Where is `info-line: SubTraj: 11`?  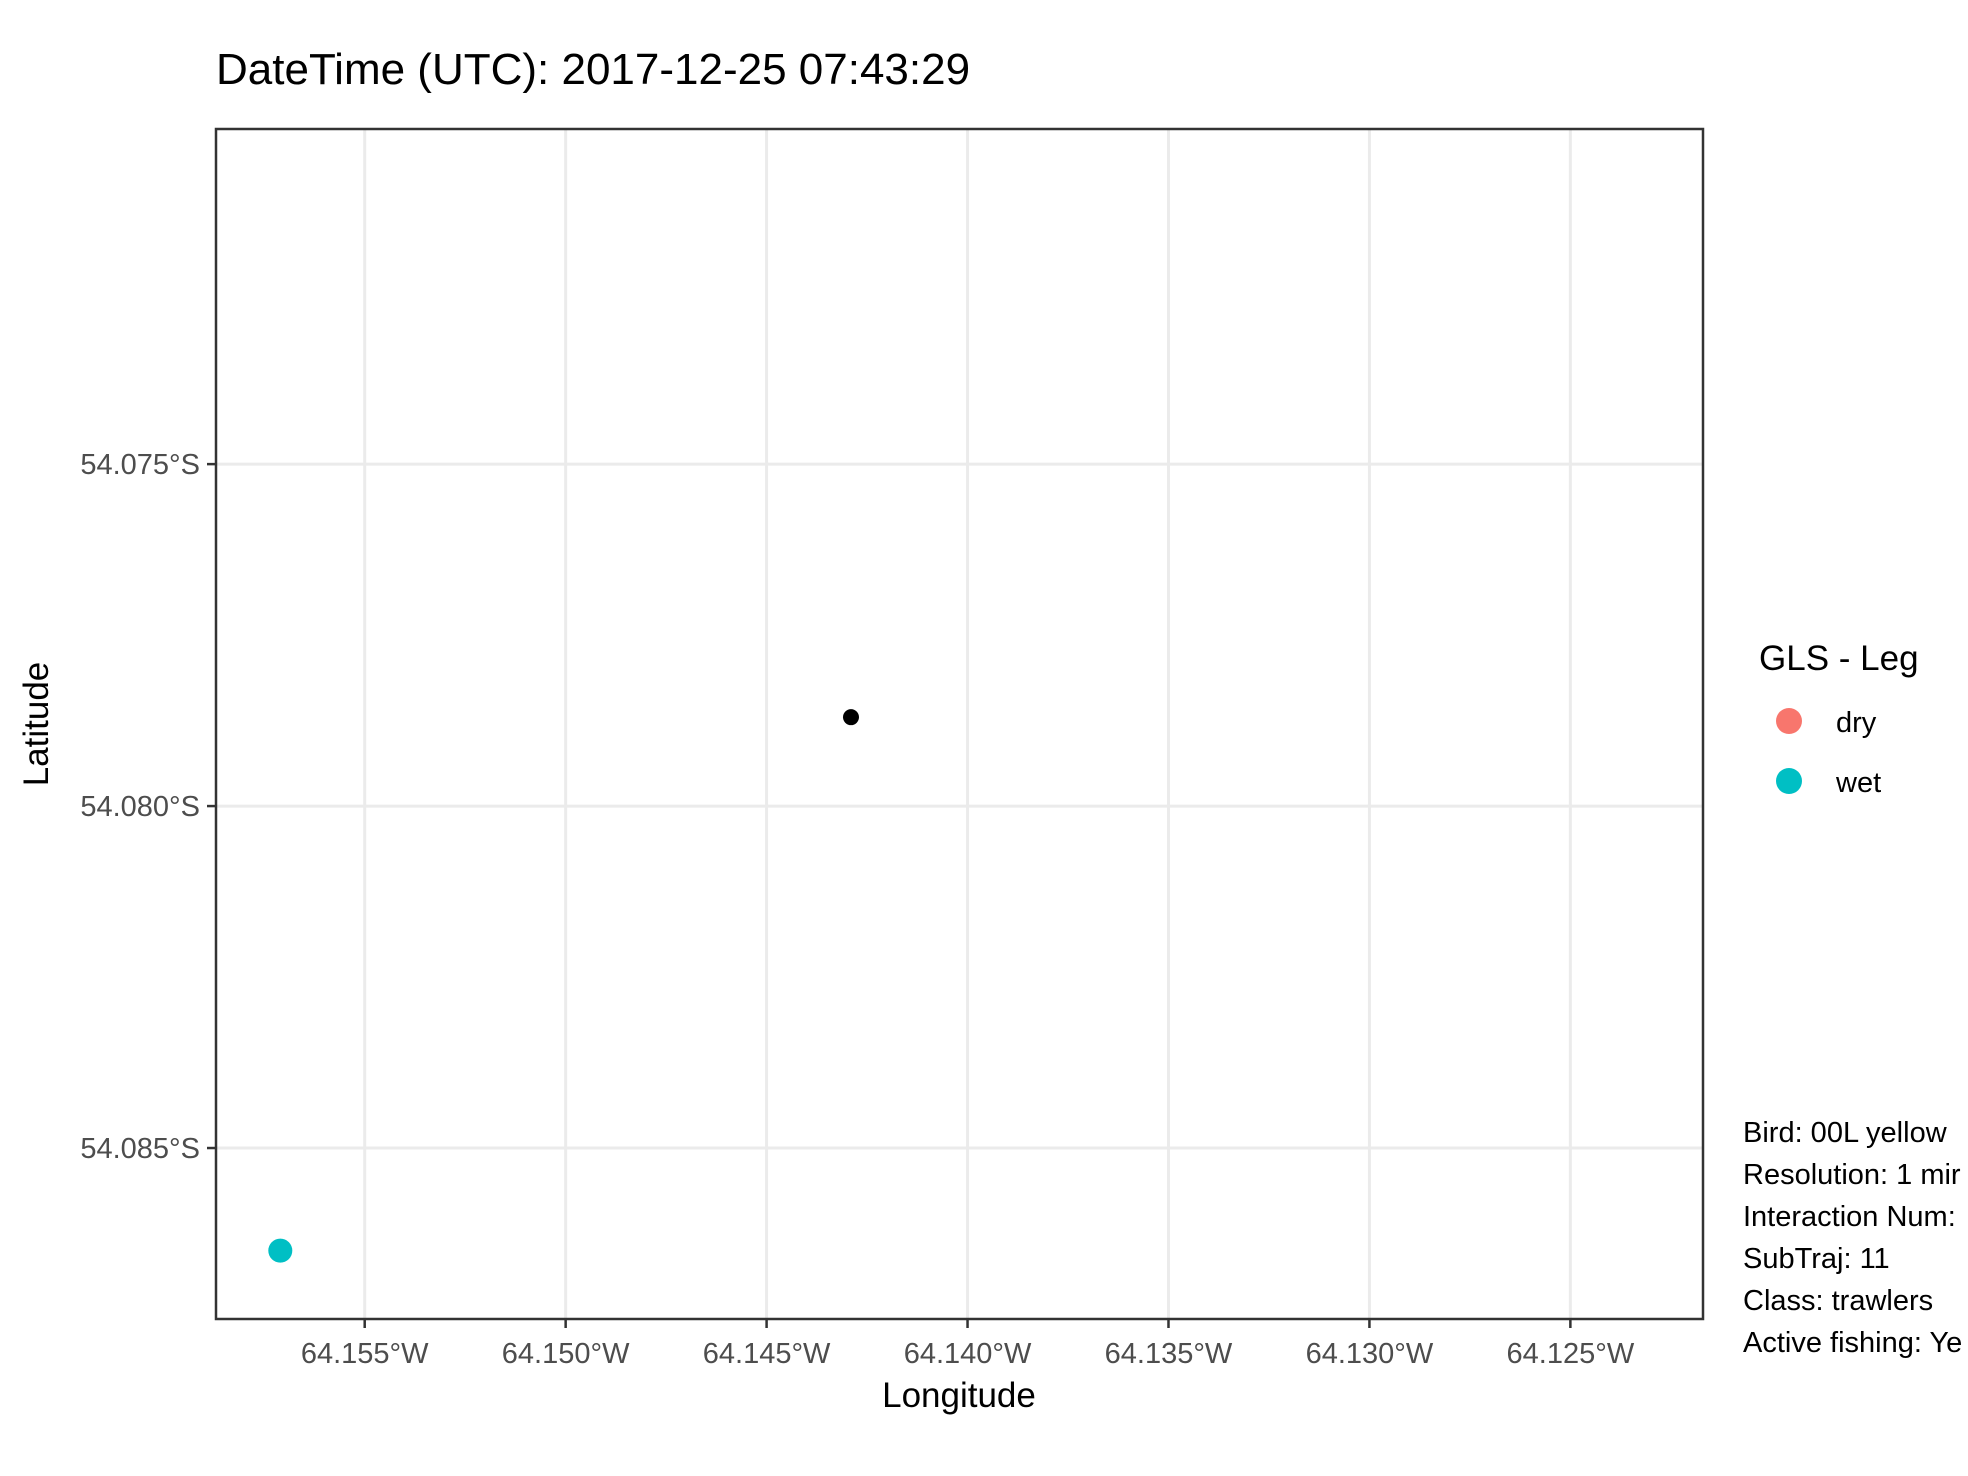 info-line: SubTraj: 11 is located at coordinates (1816, 1259).